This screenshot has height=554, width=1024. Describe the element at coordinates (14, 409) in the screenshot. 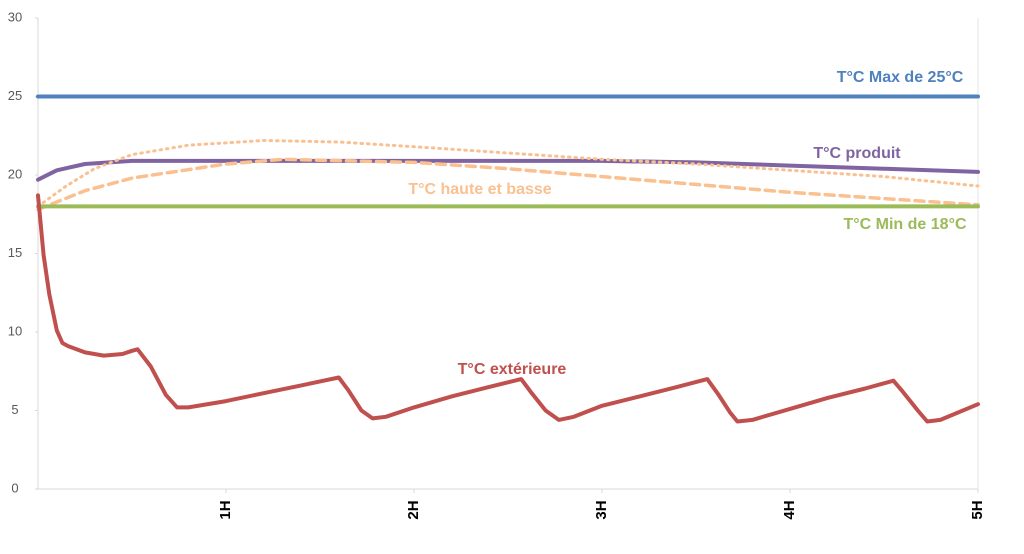

I see `y-tick-label: 5` at that location.